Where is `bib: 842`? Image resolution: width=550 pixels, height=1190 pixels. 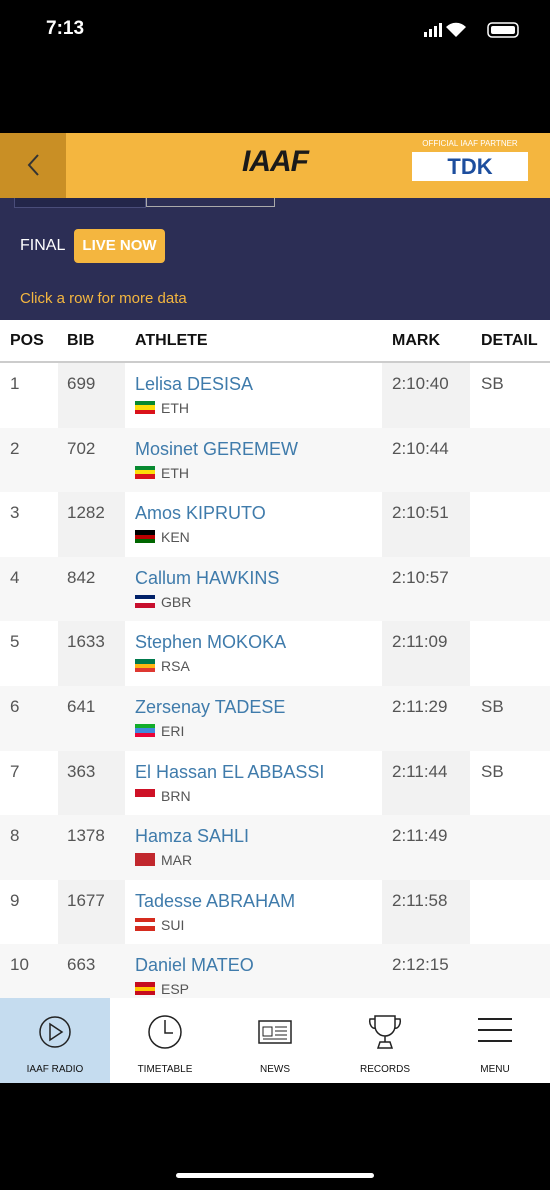 bib: 842 is located at coordinates (81, 577).